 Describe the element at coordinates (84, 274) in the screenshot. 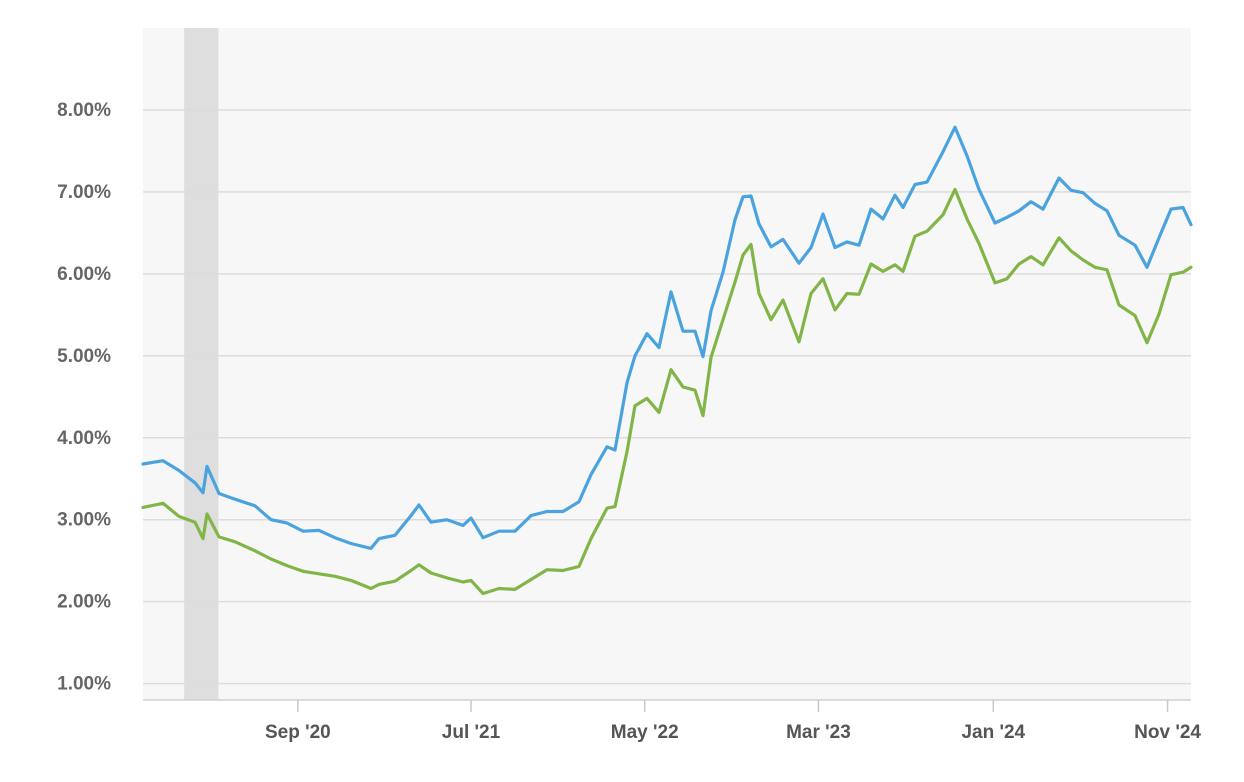

I see `y-tick-label: 6.00%` at that location.